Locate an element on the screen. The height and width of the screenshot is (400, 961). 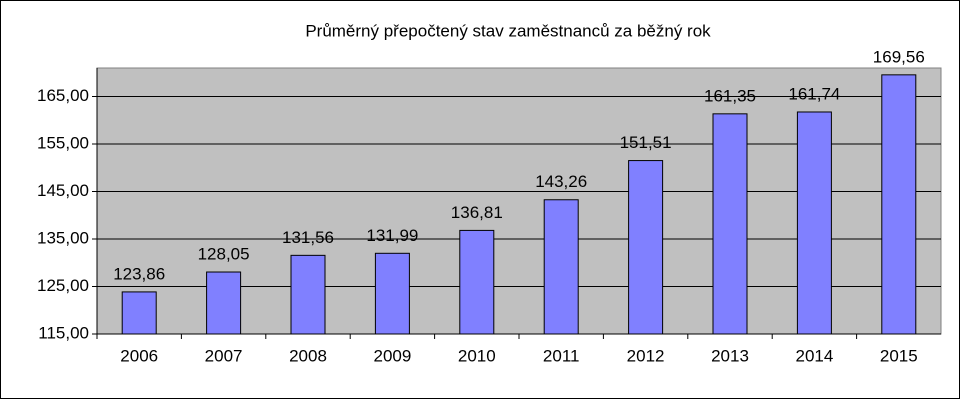
value-label: 123,86 is located at coordinates (139, 273).